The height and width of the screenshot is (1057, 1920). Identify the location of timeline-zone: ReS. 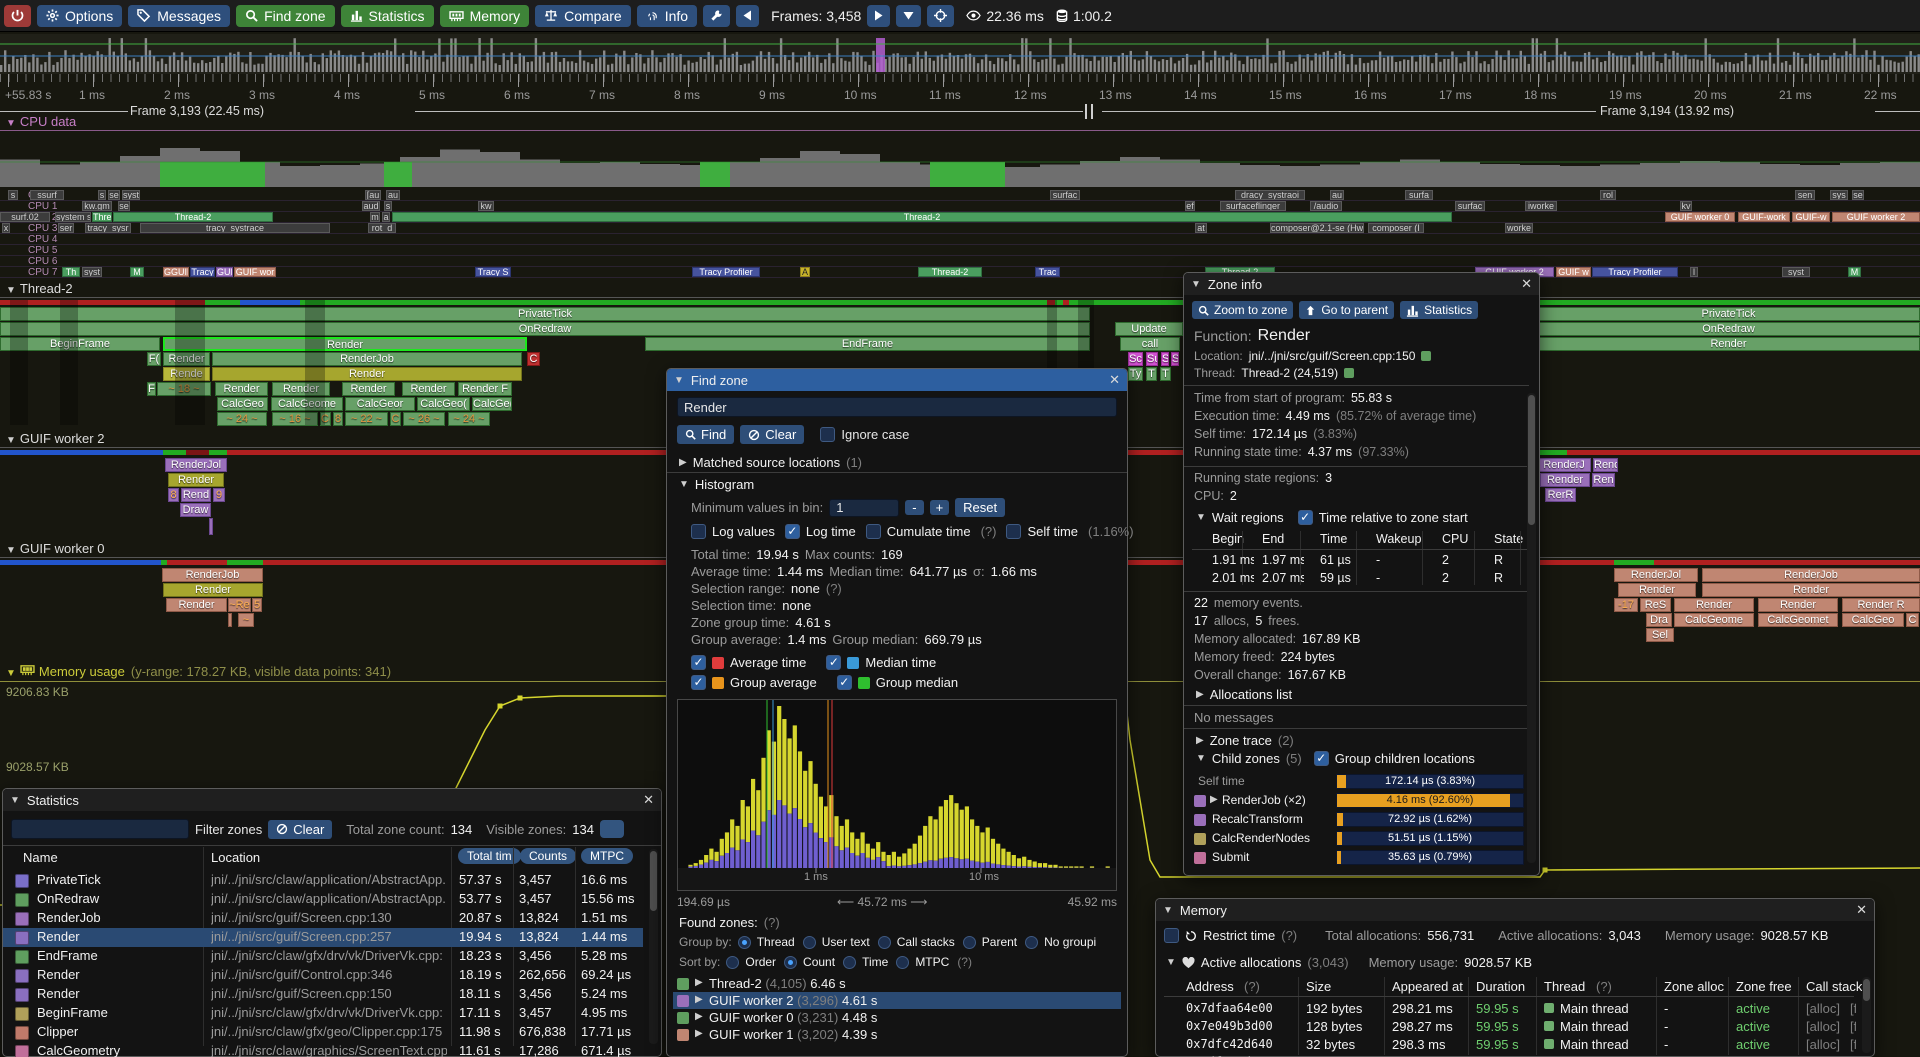
(1655, 605).